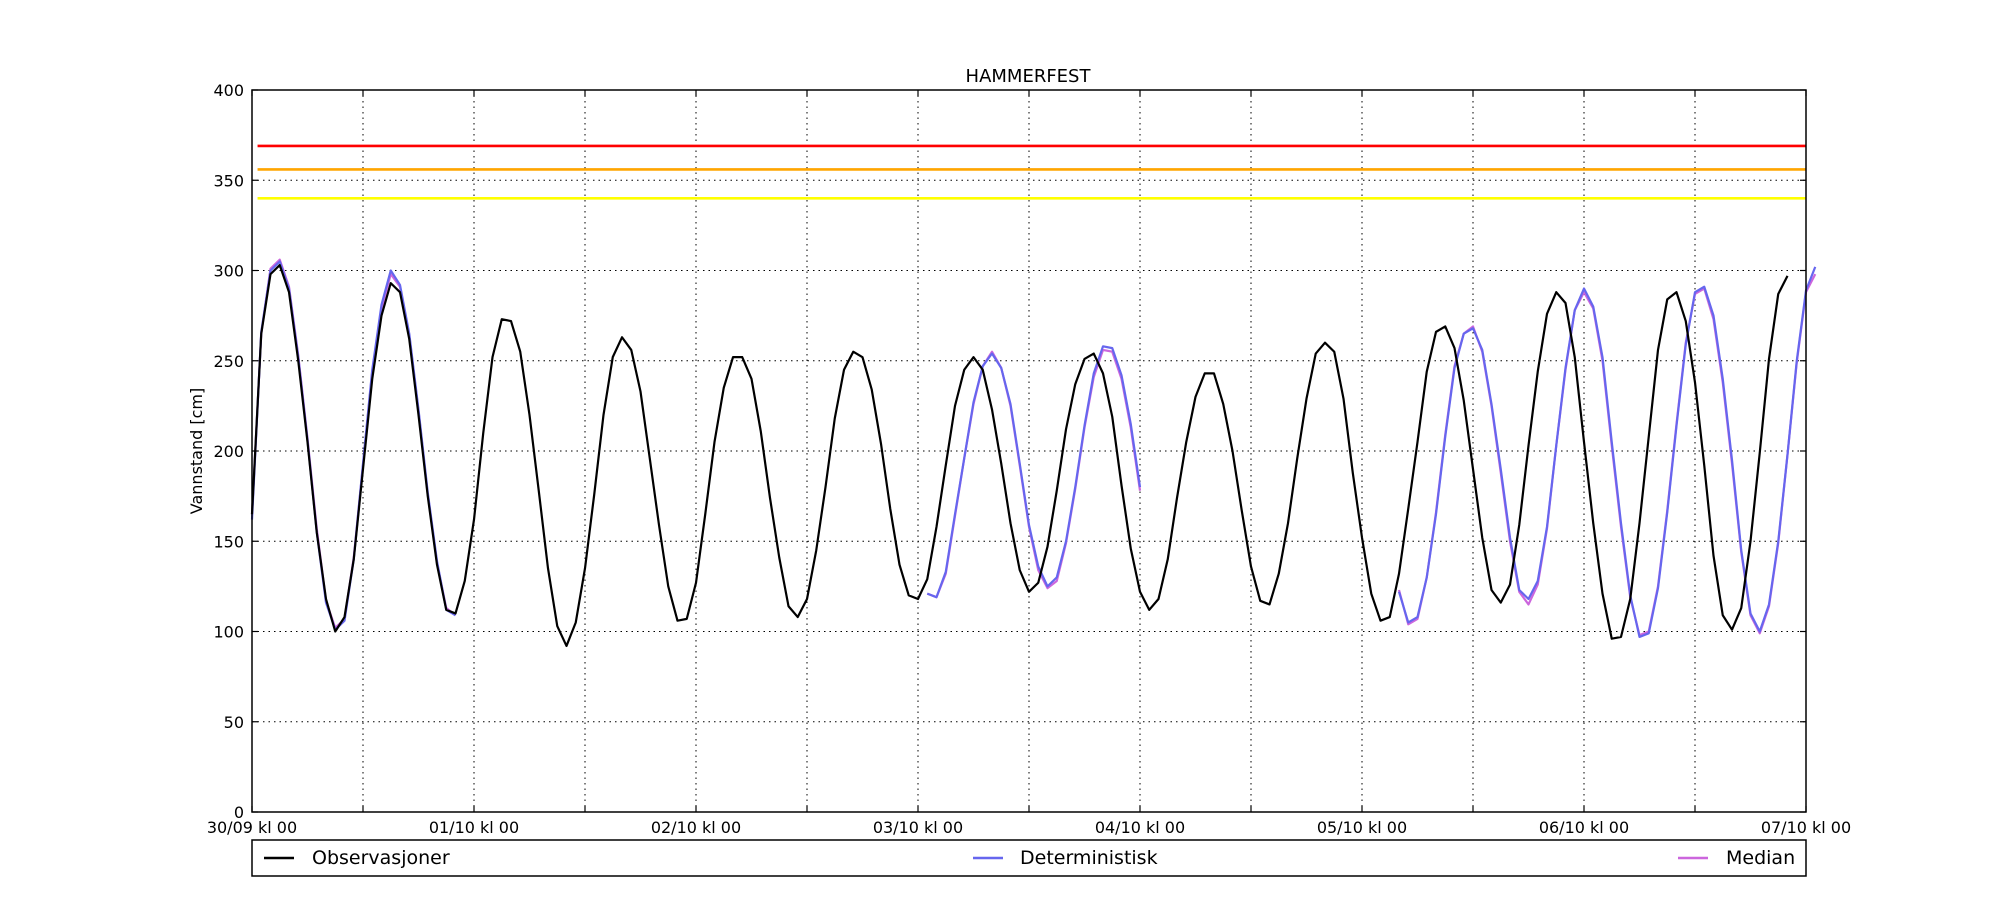 The height and width of the screenshot is (900, 2000). What do you see at coordinates (228, 451) in the screenshot?
I see `y-tick-label: 200` at bounding box center [228, 451].